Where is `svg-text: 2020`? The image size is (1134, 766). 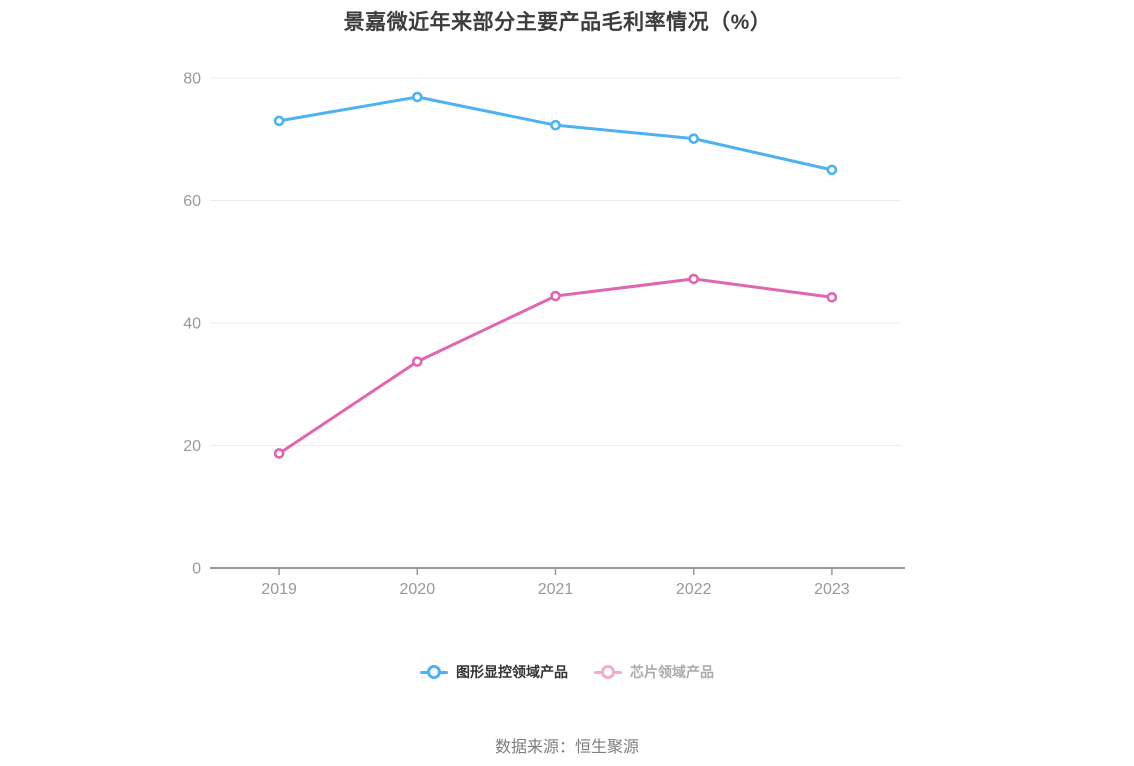
svg-text: 2020 is located at coordinates (418, 589).